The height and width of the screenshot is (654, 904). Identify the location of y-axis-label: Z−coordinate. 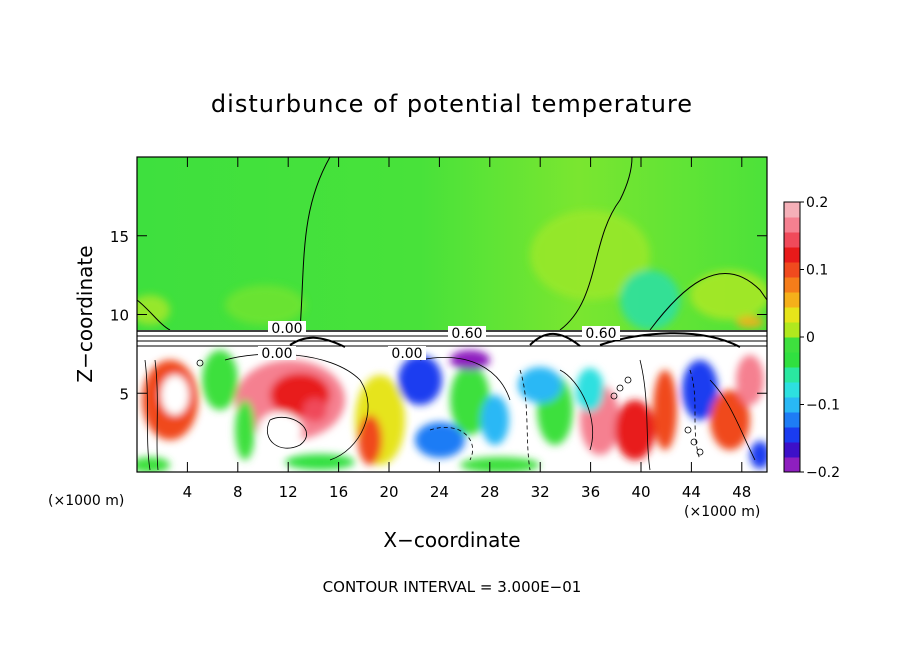
(85, 313).